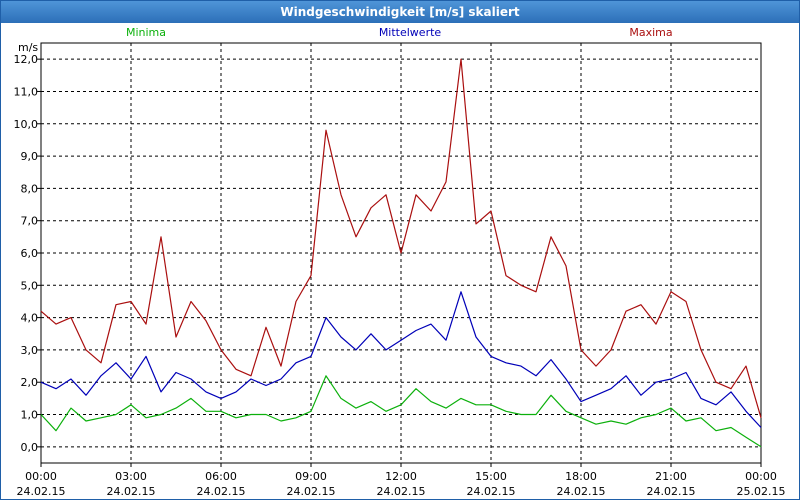  Describe the element at coordinates (400, 12) in the screenshot. I see `window-title: Windgeschwindigkeit [m/s] skaliert` at that location.